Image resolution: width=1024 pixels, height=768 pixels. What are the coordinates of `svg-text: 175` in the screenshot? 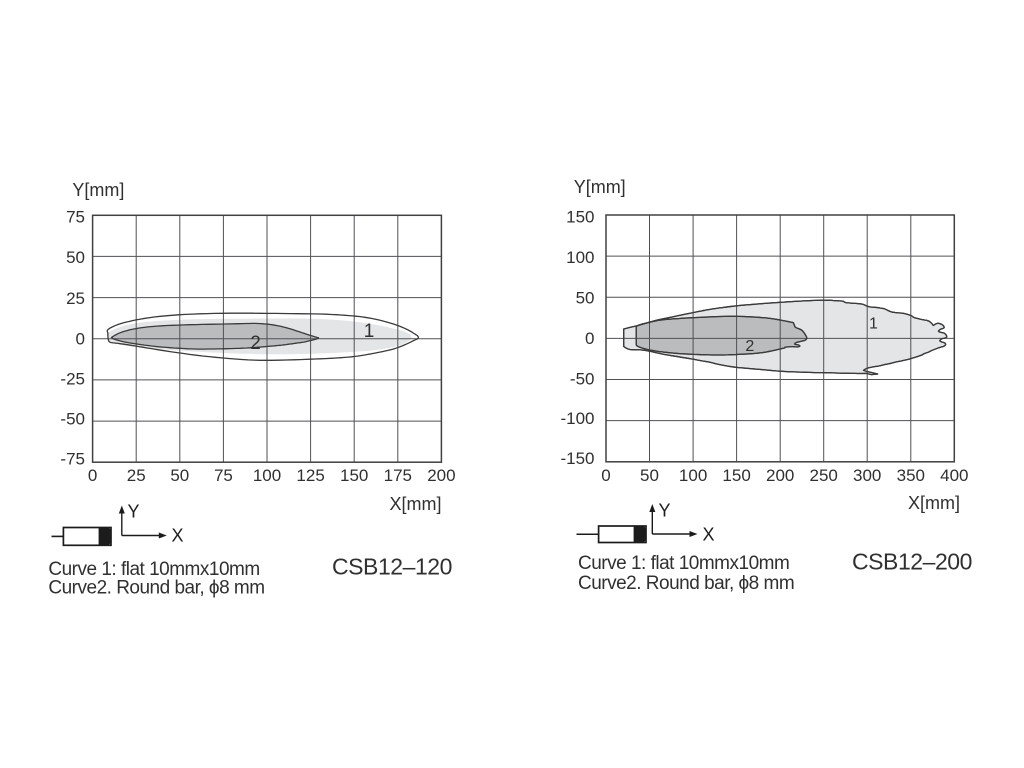 It's located at (398, 475).